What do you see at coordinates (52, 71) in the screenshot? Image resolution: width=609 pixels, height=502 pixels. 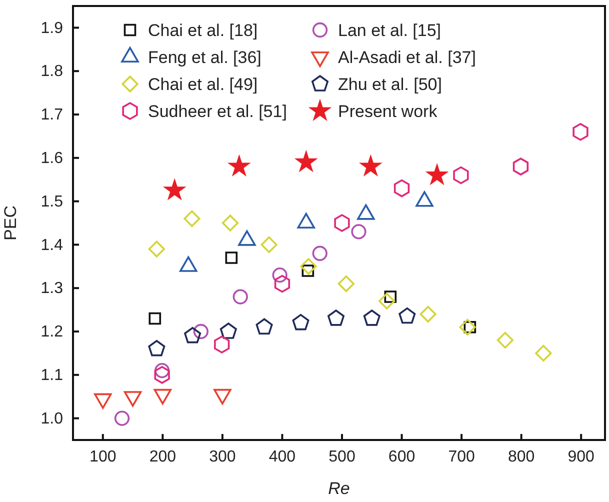 I see `y-tick-label: 1.8` at bounding box center [52, 71].